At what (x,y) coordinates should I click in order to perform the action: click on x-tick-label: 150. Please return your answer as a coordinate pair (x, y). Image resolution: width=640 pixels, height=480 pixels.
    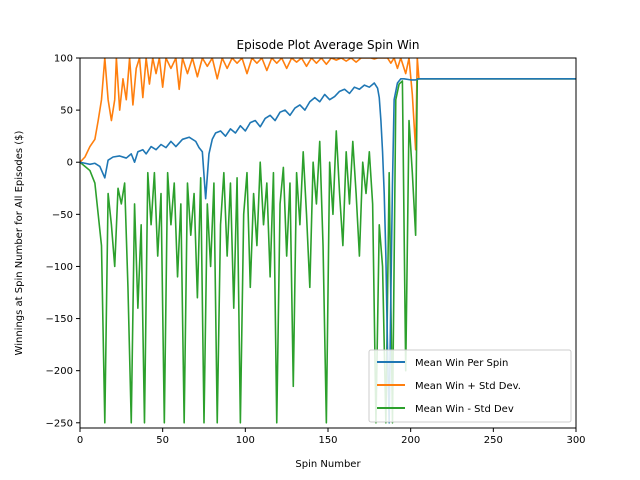
    Looking at the image, I should click on (327, 440).